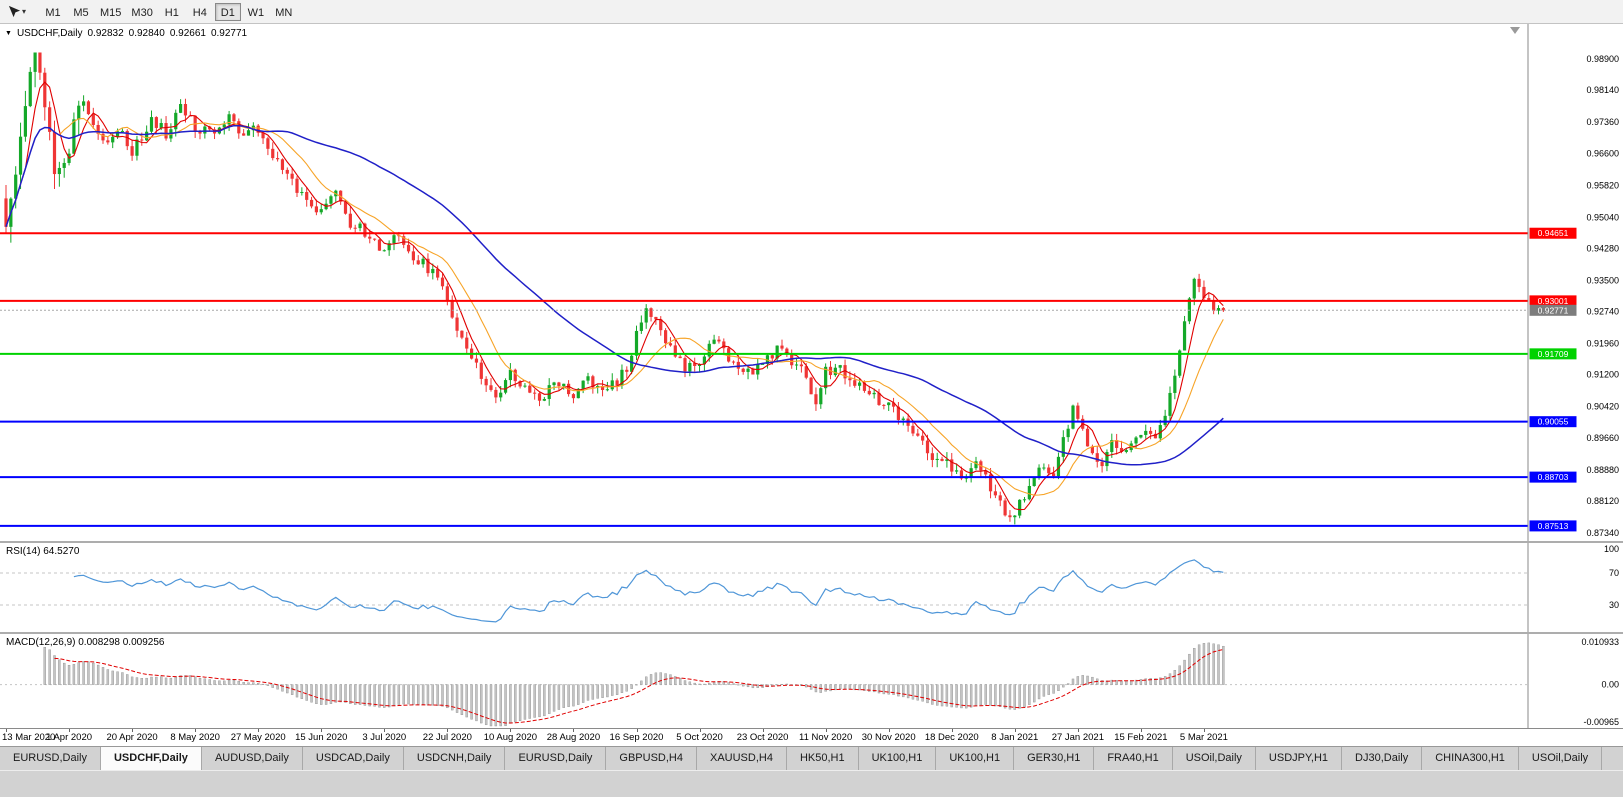 This screenshot has width=1623, height=797. What do you see at coordinates (81, 12) in the screenshot?
I see `timeframe-button-m5: M5` at bounding box center [81, 12].